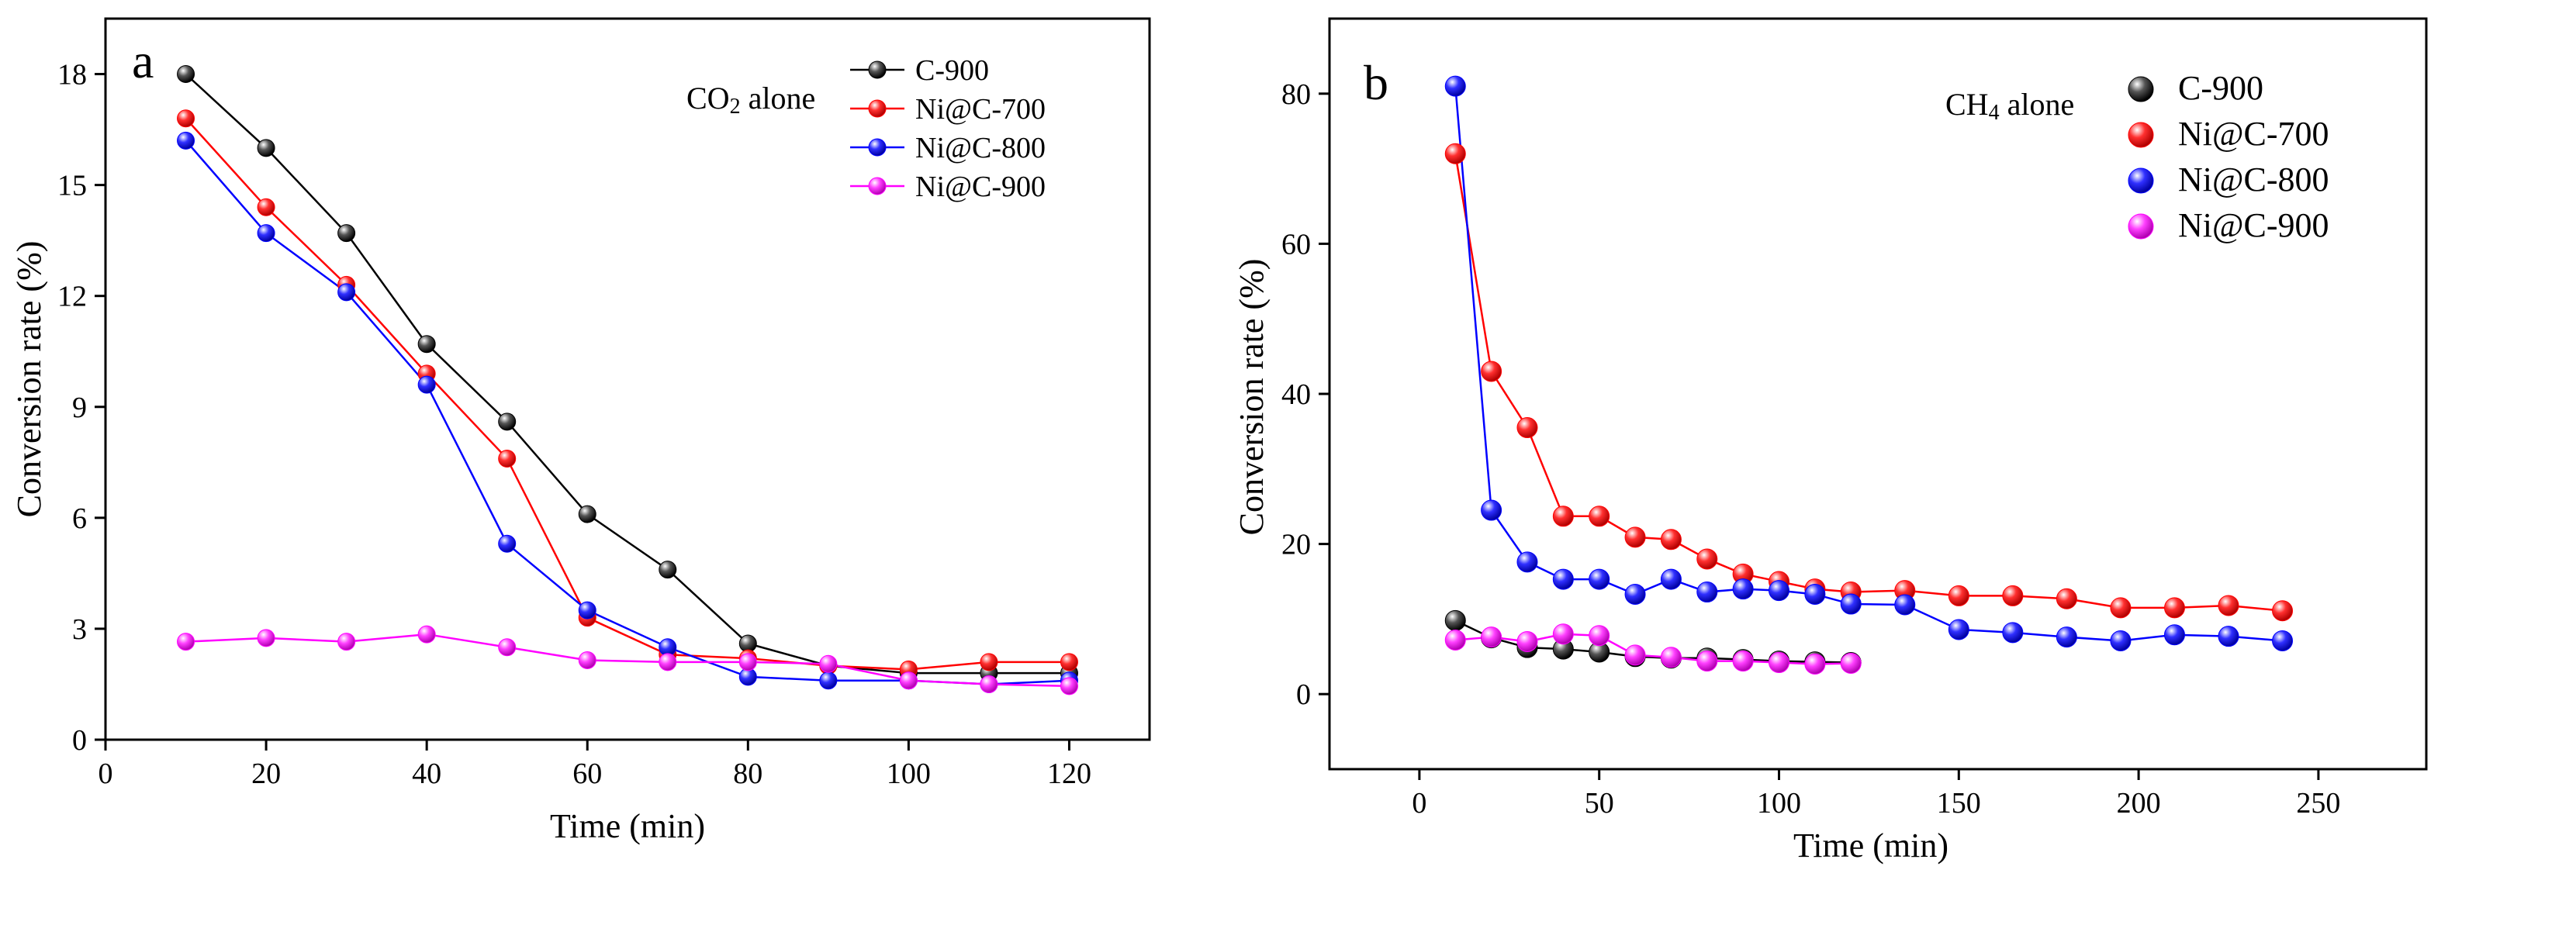 This screenshot has height=925, width=2576. What do you see at coordinates (1296, 394) in the screenshot?
I see `y-tick-label: 40` at bounding box center [1296, 394].